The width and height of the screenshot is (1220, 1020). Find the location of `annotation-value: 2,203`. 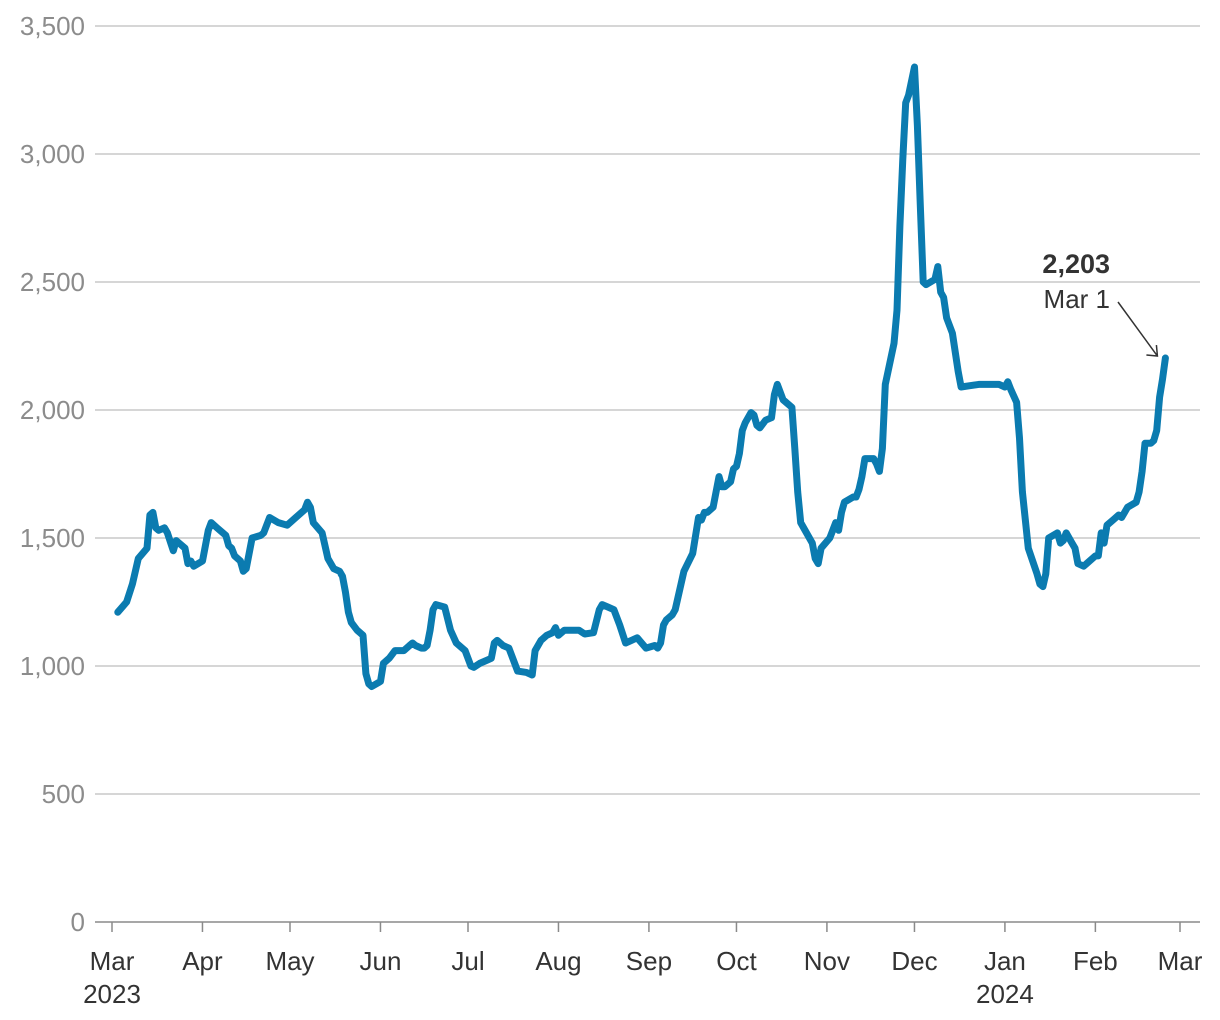

annotation-value: 2,203 is located at coordinates (1076, 264).